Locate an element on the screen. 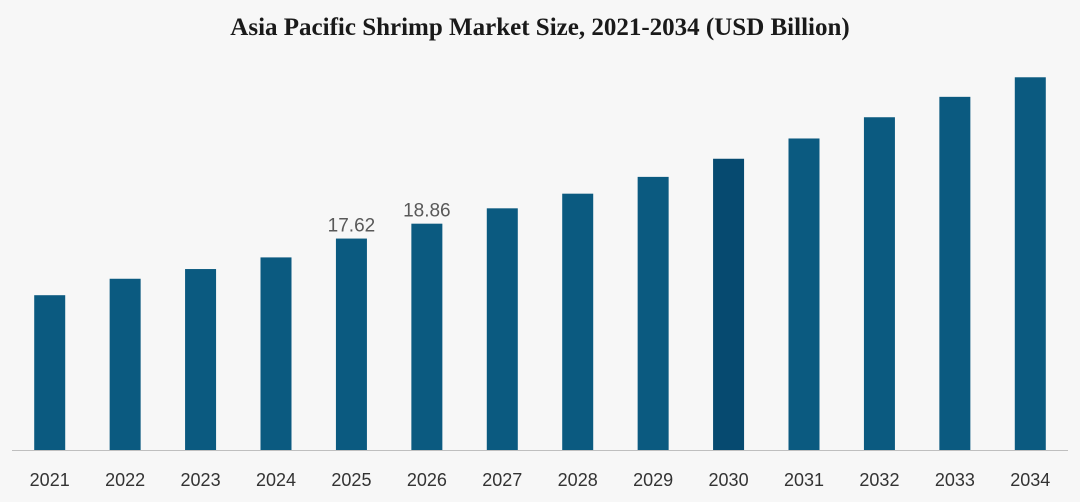 The image size is (1080, 502). x-tick-label-2026: 2026 is located at coordinates (427, 480).